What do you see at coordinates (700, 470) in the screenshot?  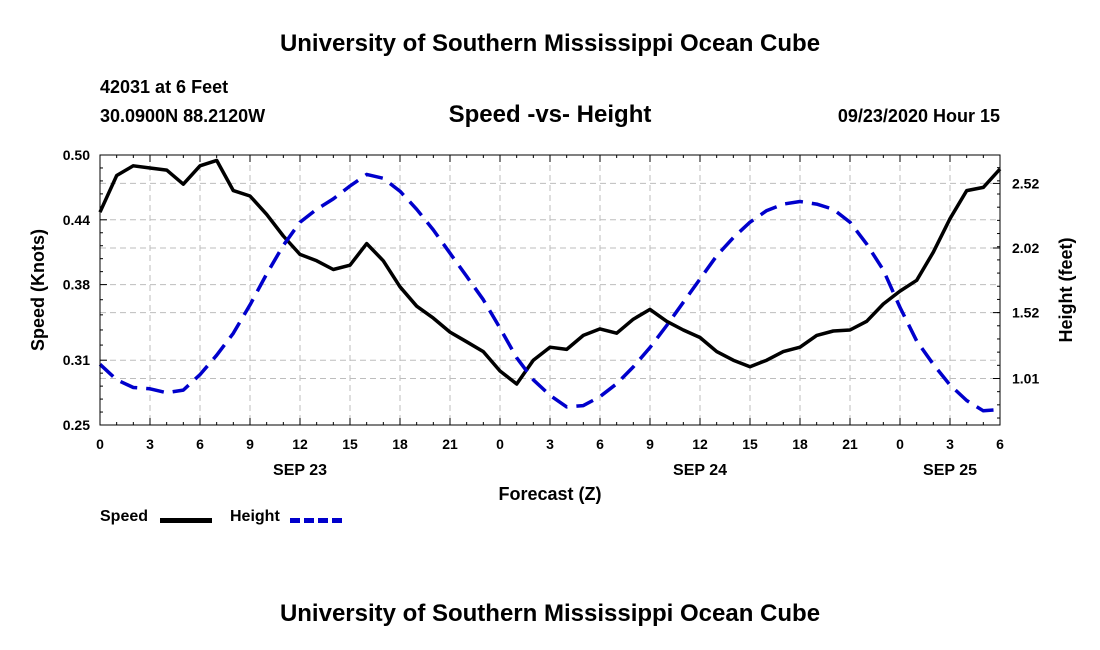 I see `date-label: SEP 24` at bounding box center [700, 470].